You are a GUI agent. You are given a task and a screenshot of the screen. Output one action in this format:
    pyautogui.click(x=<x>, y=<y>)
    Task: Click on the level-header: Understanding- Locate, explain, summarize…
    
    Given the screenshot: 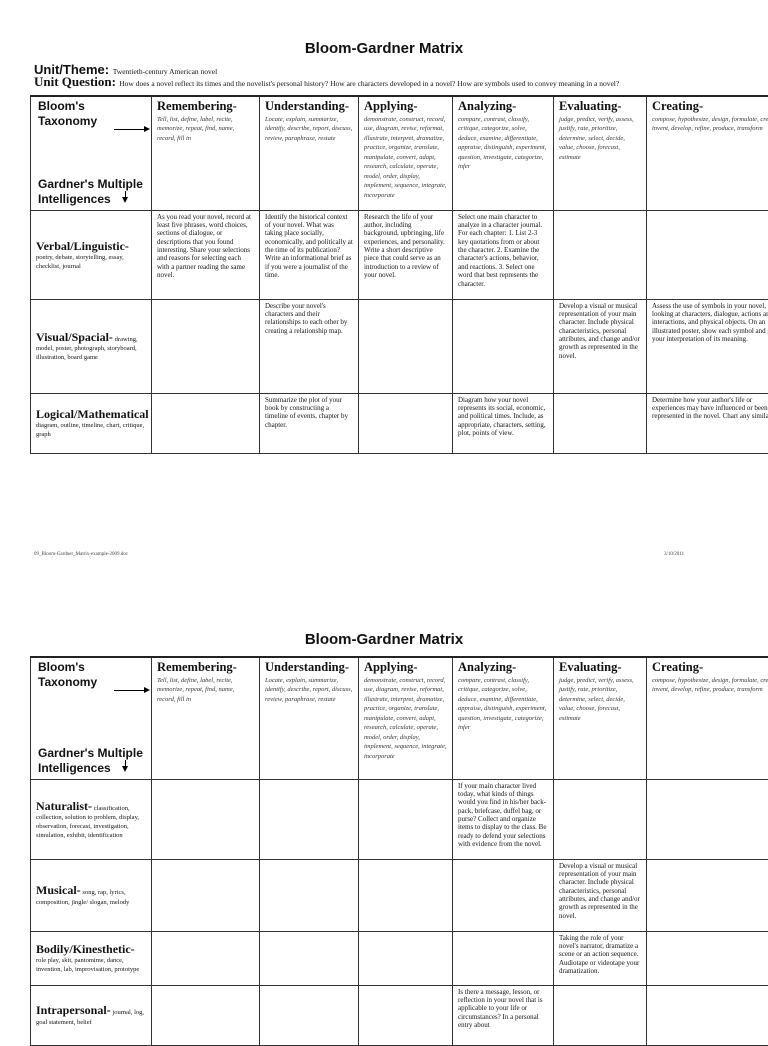 What is the action you would take?
    pyautogui.click(x=309, y=153)
    